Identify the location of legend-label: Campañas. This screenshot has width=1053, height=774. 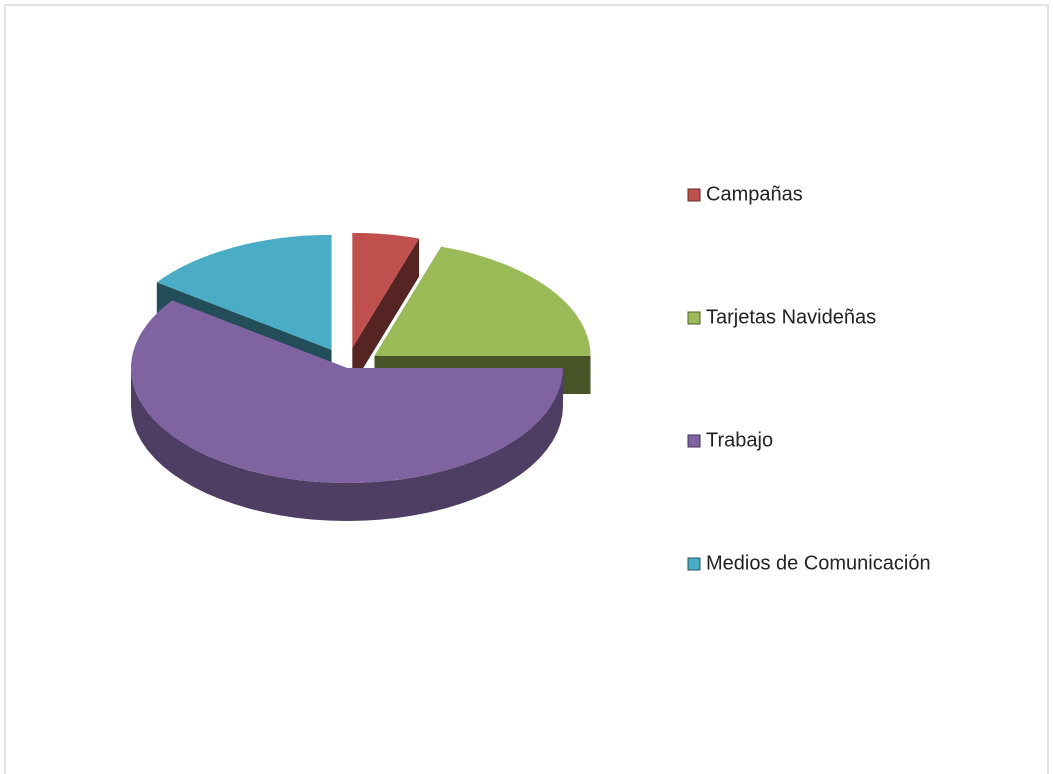
(754, 194).